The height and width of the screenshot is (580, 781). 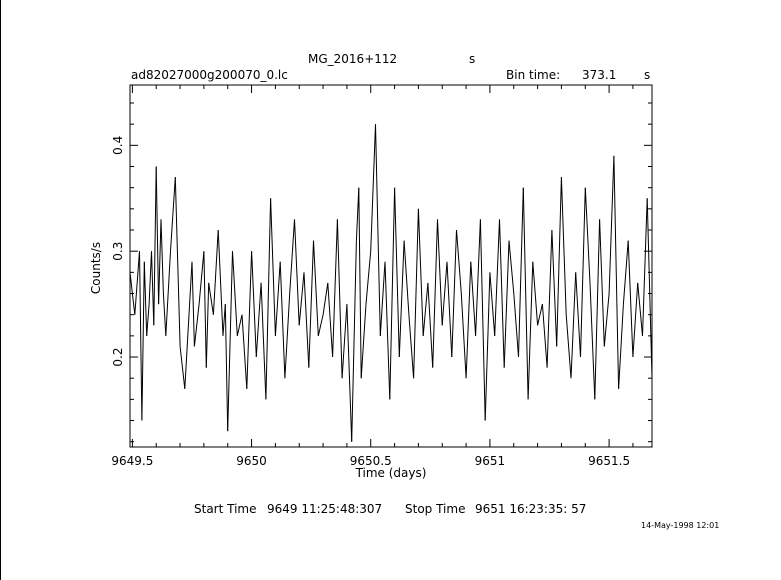 What do you see at coordinates (472, 59) in the screenshot?
I see `title-unit: s` at bounding box center [472, 59].